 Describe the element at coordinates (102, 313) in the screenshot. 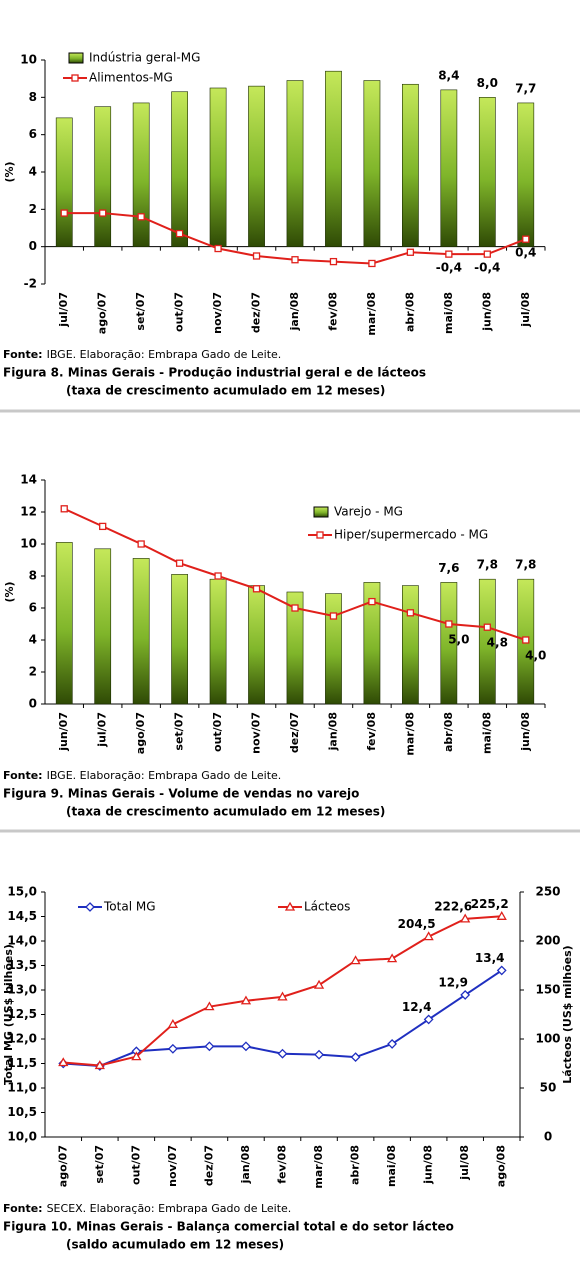

I see `x-tick-label: ago/07` at that location.